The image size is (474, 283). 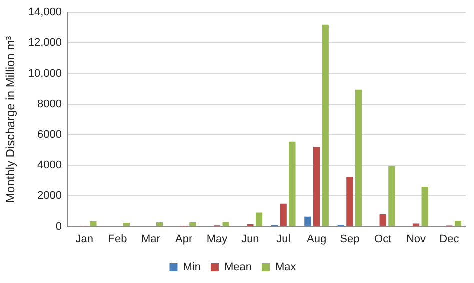 I want to click on x-tick-label: Jun, so click(x=251, y=239).